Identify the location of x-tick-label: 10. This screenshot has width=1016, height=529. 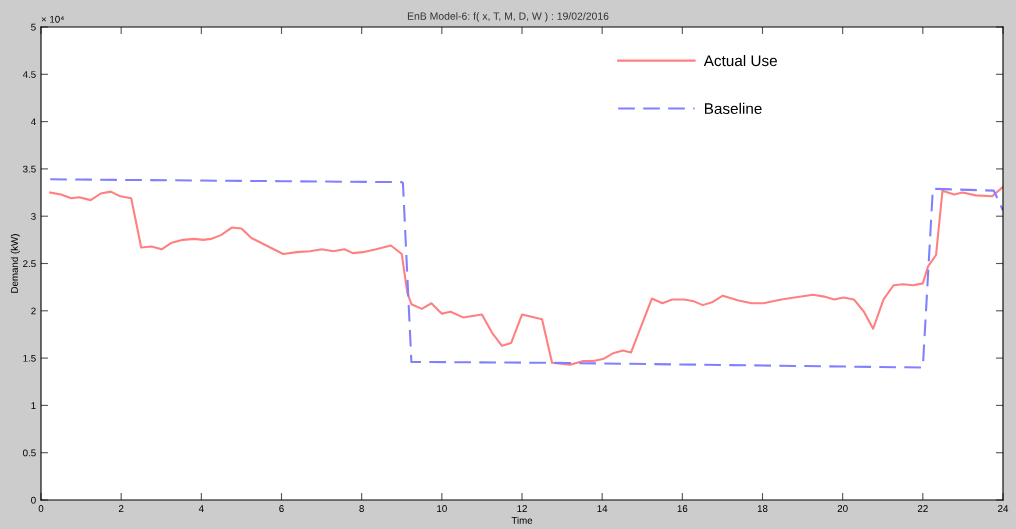
(442, 508).